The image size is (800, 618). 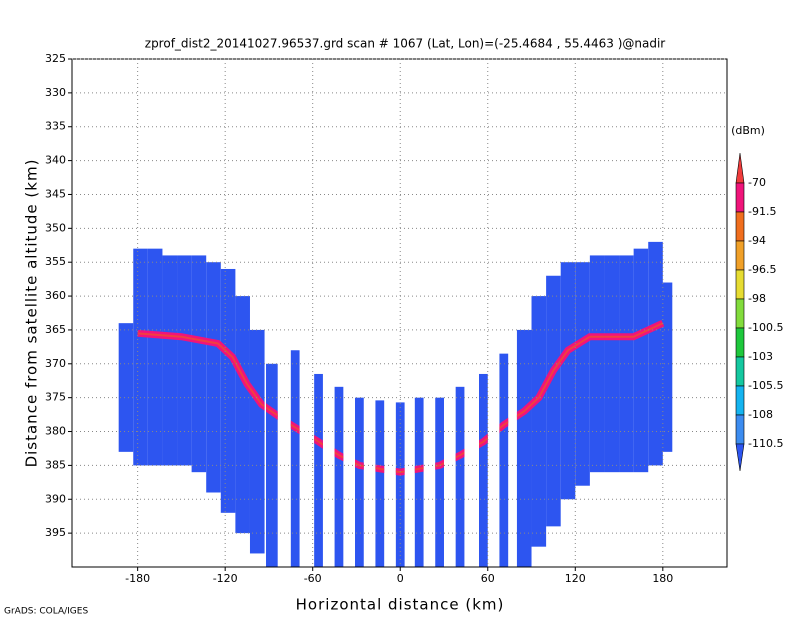 I want to click on x-tick-label: 120, so click(x=575, y=578).